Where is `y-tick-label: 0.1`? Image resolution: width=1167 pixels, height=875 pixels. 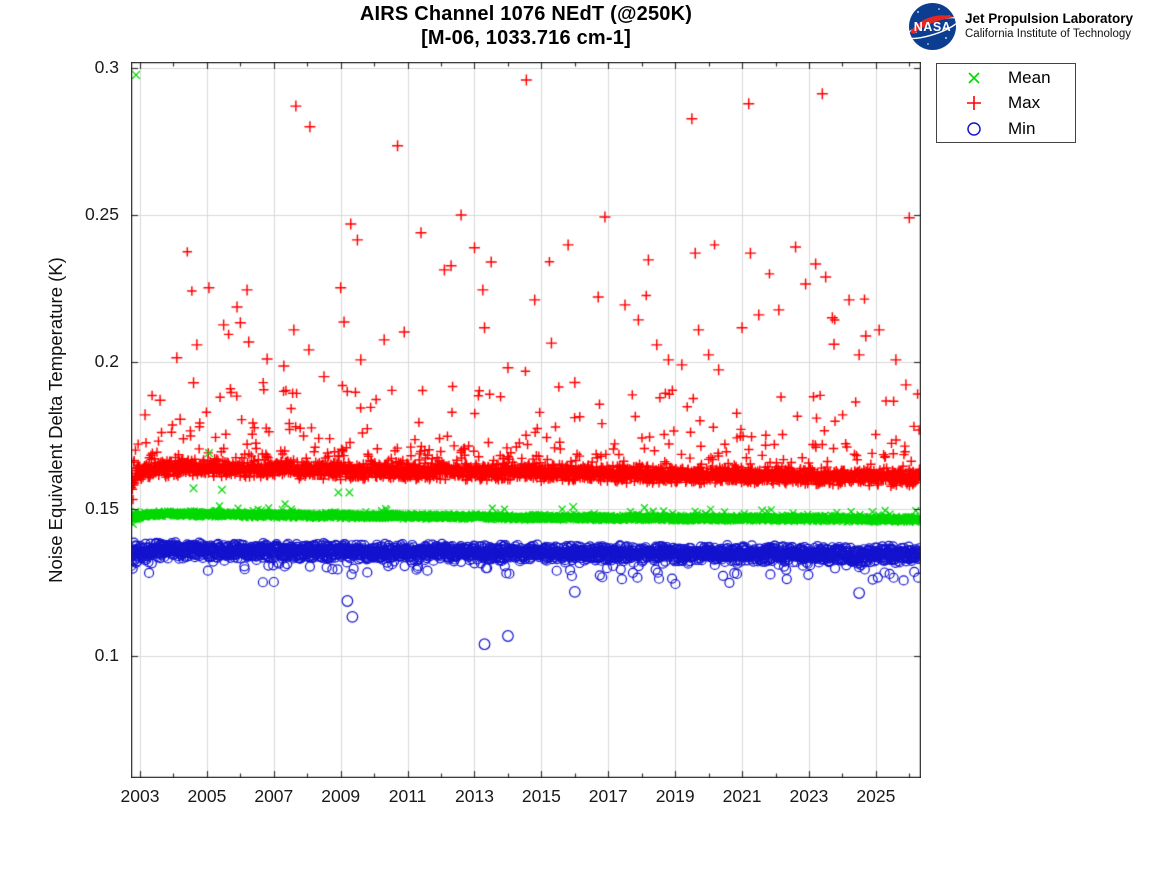 y-tick-label: 0.1 is located at coordinates (106, 654).